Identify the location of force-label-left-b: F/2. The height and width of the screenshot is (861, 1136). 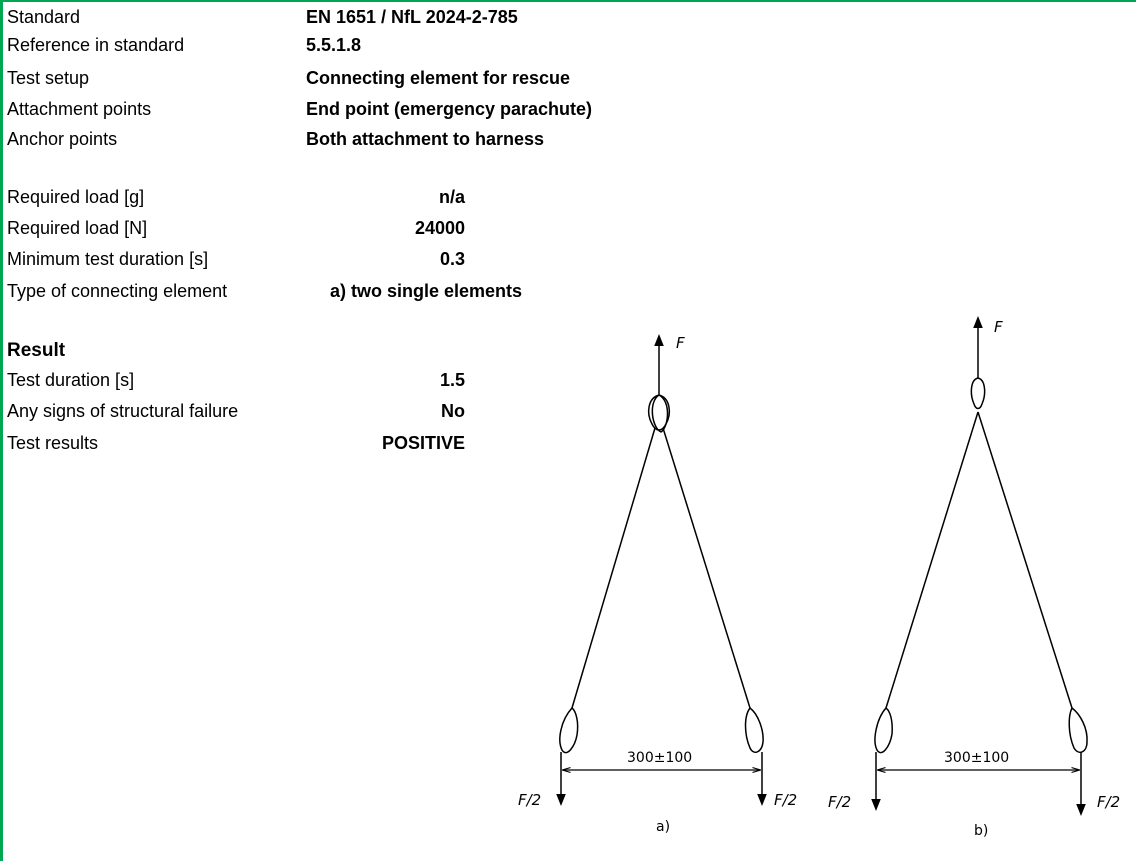
(839, 802).